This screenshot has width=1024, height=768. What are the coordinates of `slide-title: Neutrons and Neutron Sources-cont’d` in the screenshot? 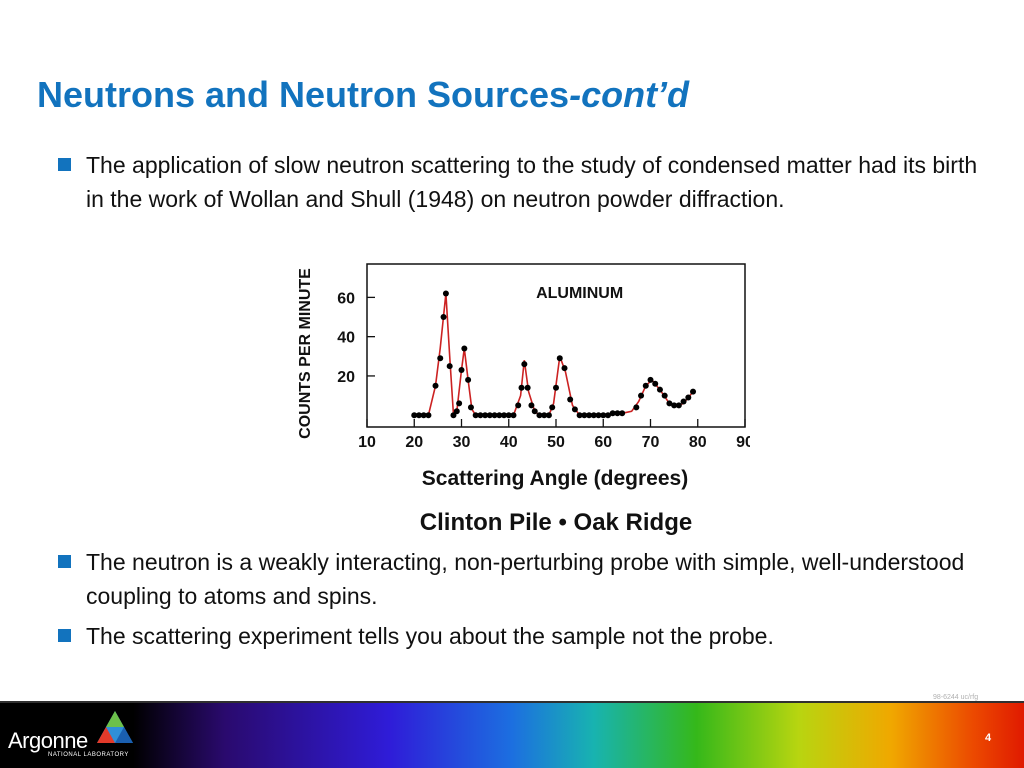 It's located at (363, 95).